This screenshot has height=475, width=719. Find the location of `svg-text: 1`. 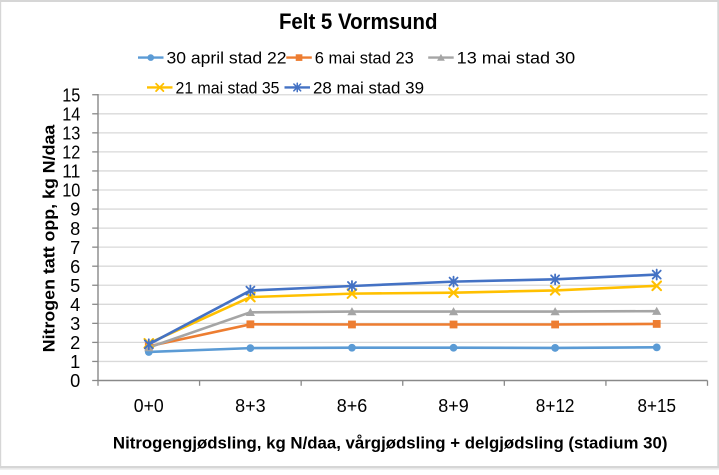

svg-text: 1 is located at coordinates (75, 362).